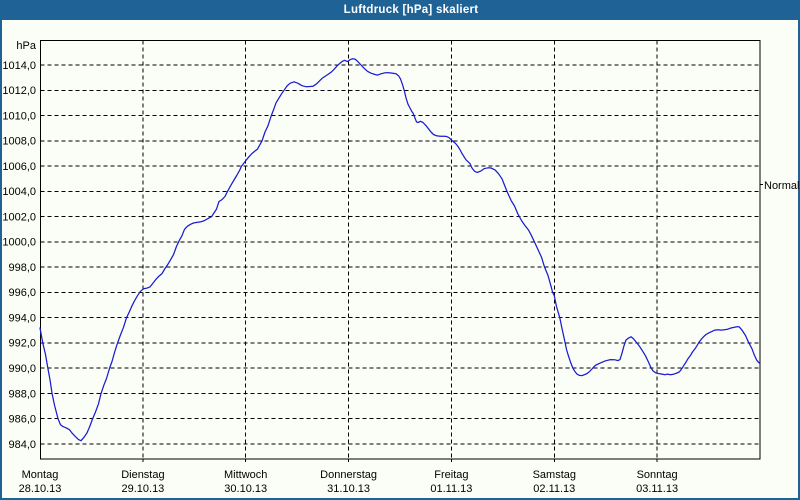 This screenshot has height=500, width=800. Describe the element at coordinates (245, 475) in the screenshot. I see `svg-text: Mittwoch` at that location.